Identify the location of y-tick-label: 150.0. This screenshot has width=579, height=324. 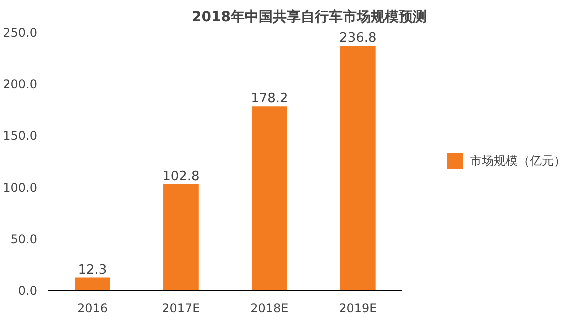
(20, 136).